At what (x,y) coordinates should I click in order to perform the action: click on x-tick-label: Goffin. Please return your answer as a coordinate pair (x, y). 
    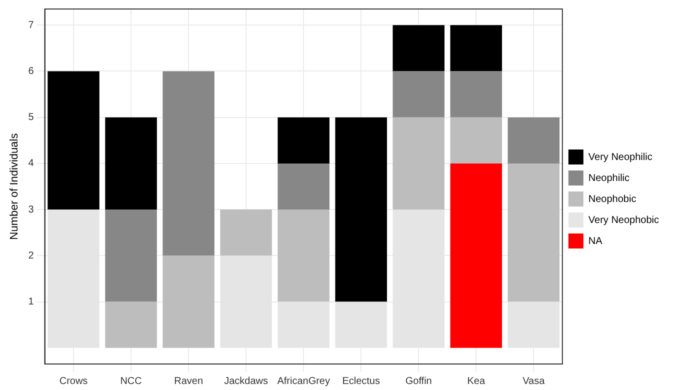
    Looking at the image, I should click on (418, 381).